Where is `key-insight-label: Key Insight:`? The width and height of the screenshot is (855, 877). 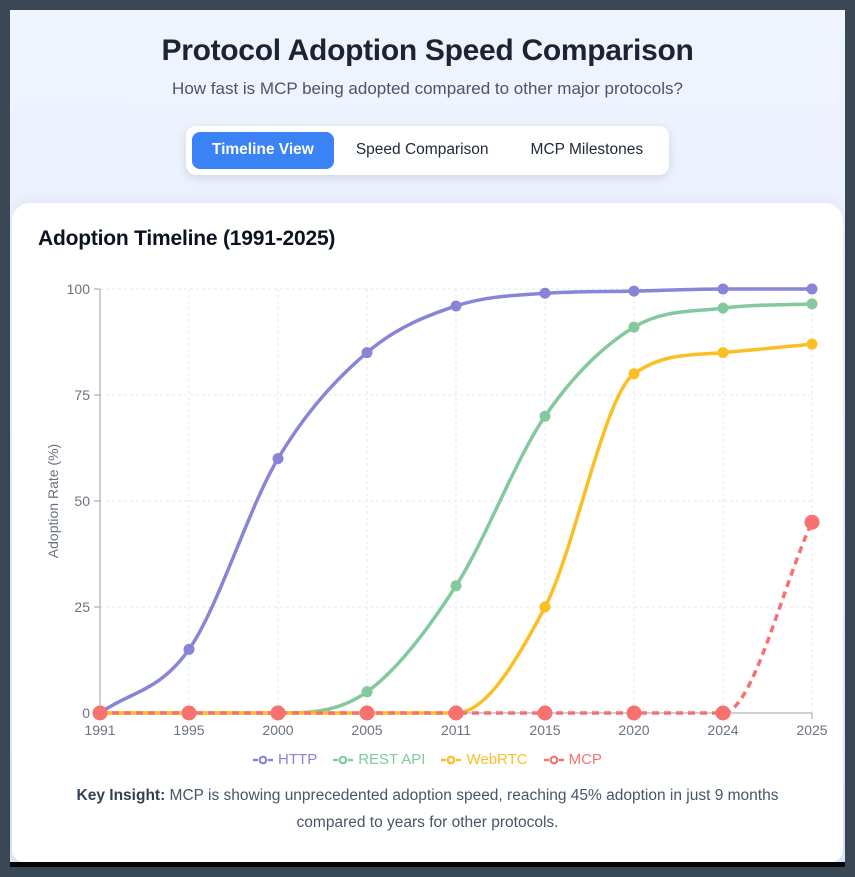 key-insight-label: Key Insight: is located at coordinates (121, 795).